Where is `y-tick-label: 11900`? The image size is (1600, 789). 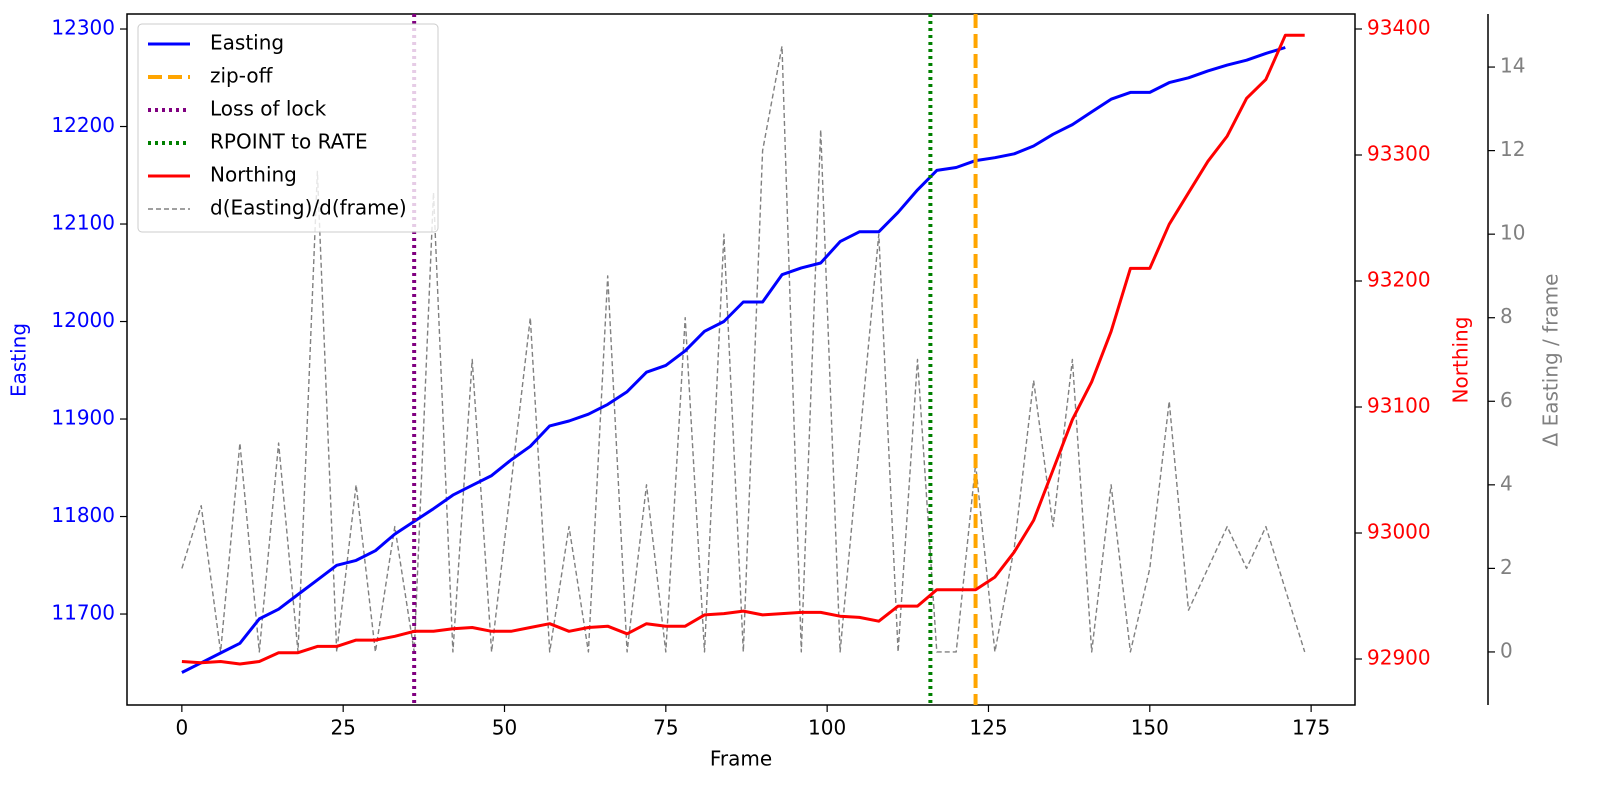 y-tick-label: 11900 is located at coordinates (83, 418).